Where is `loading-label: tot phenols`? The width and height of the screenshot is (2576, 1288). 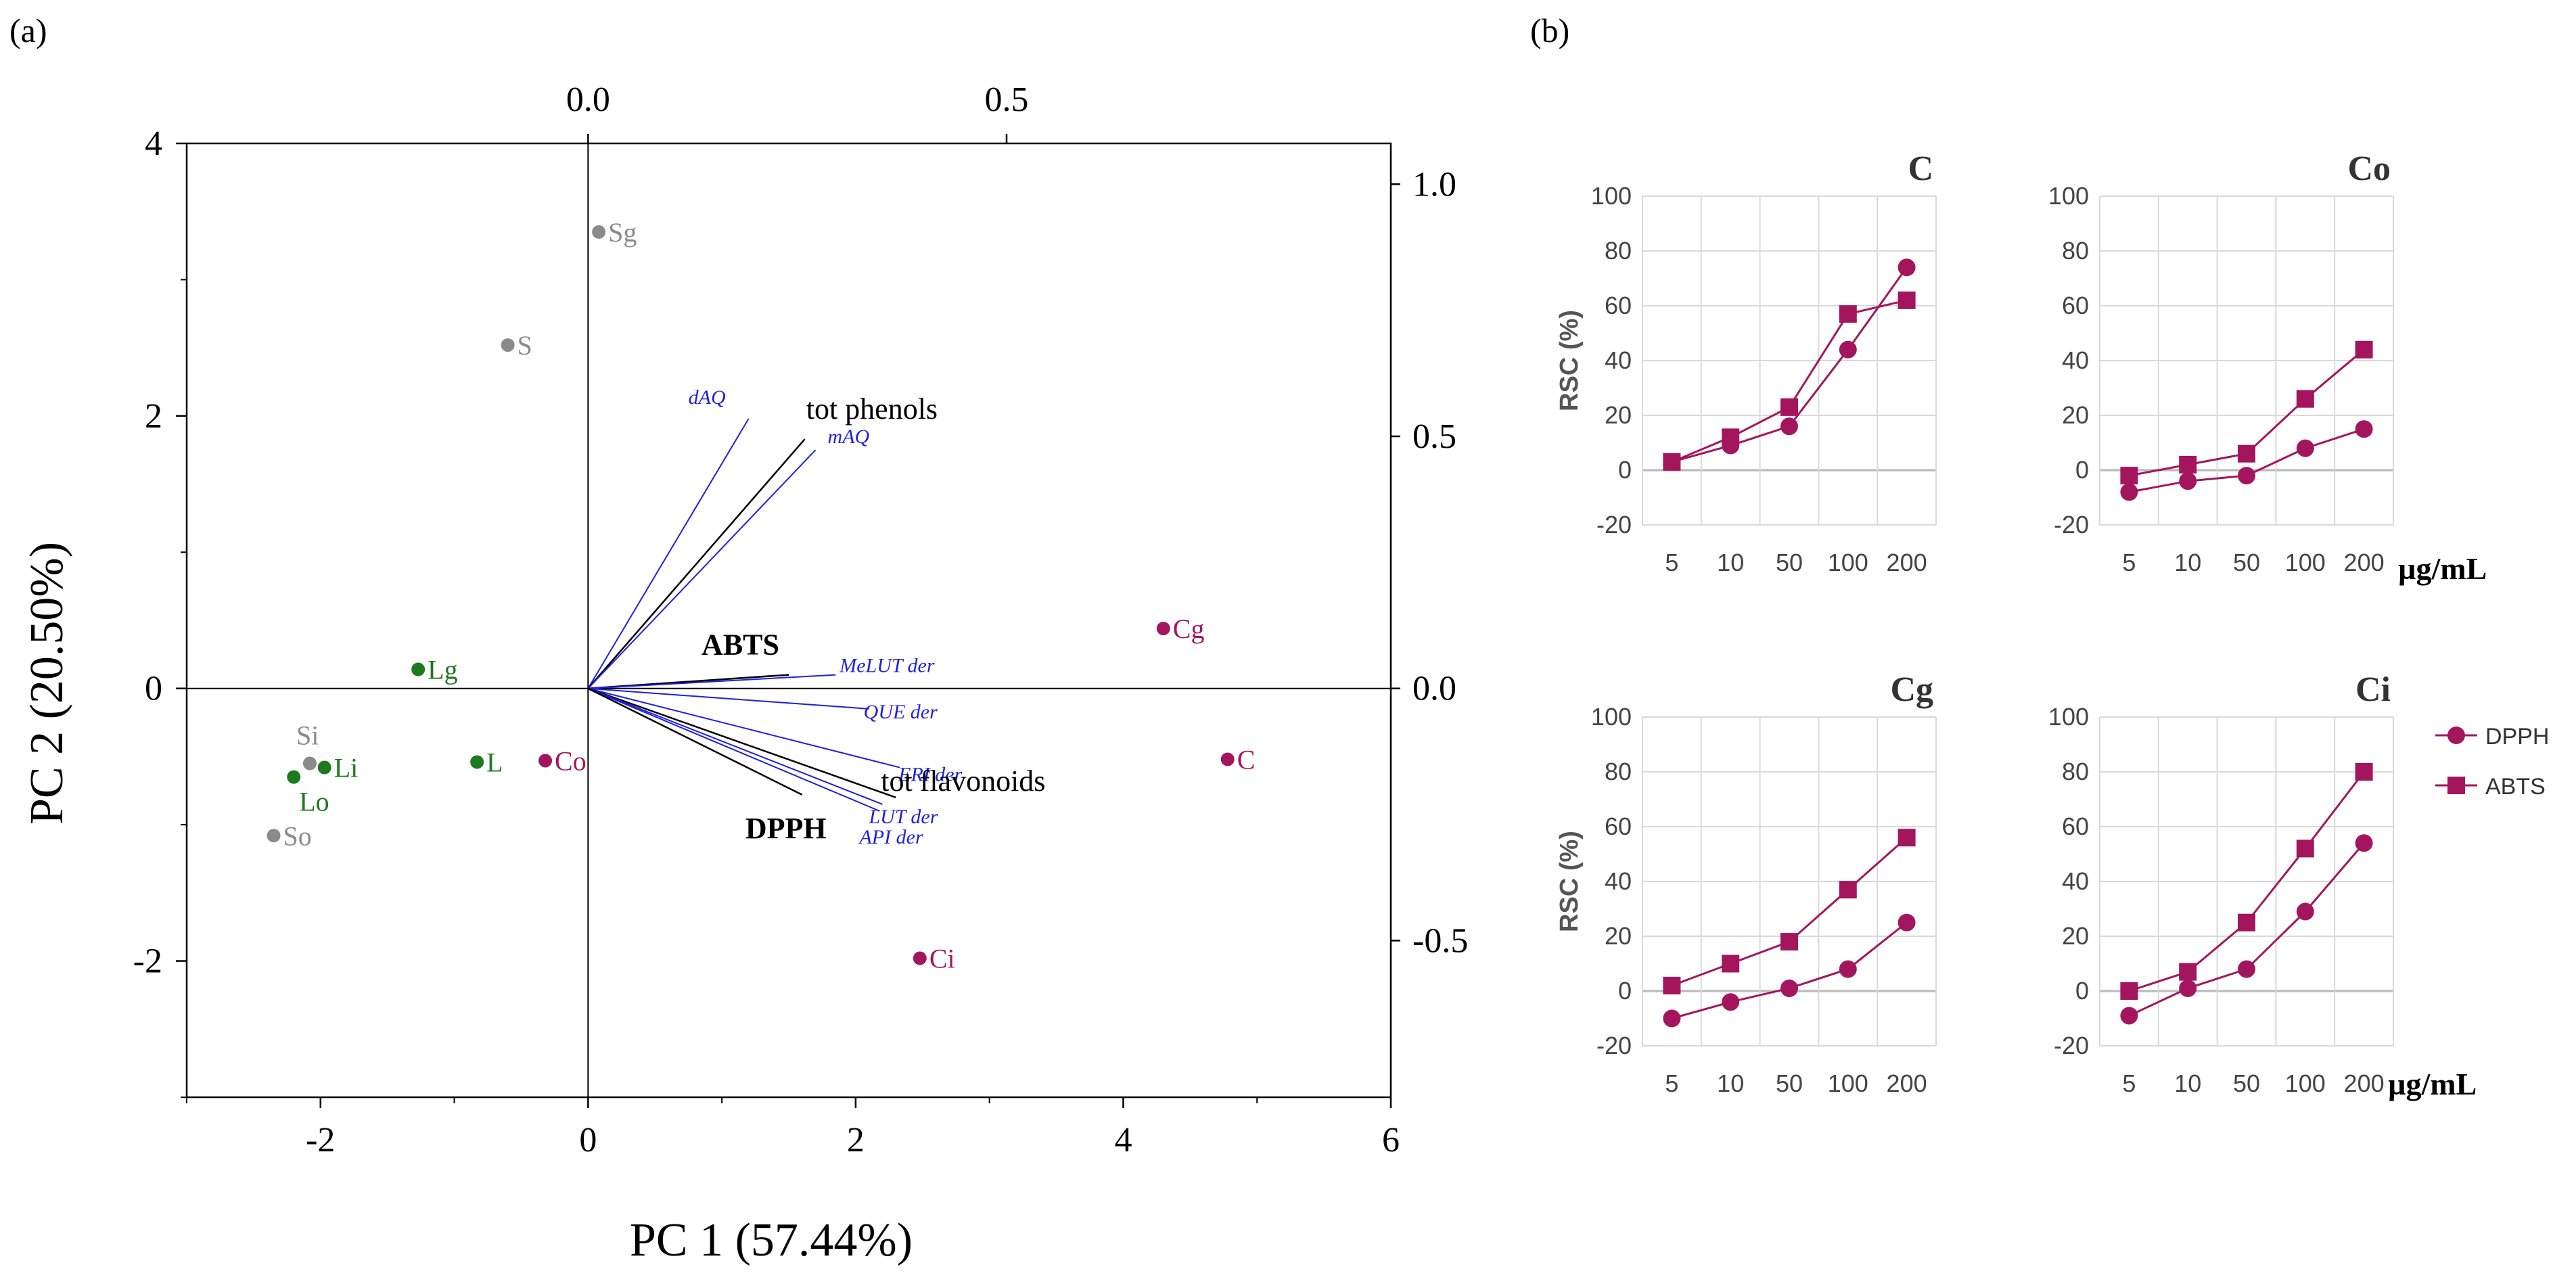
loading-label: tot phenols is located at coordinates (872, 409).